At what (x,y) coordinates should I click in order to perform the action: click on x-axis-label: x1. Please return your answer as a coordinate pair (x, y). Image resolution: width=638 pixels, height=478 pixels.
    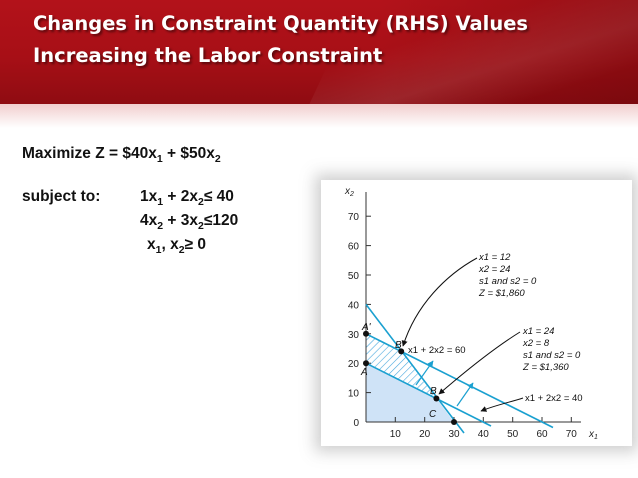
    Looking at the image, I should click on (593, 435).